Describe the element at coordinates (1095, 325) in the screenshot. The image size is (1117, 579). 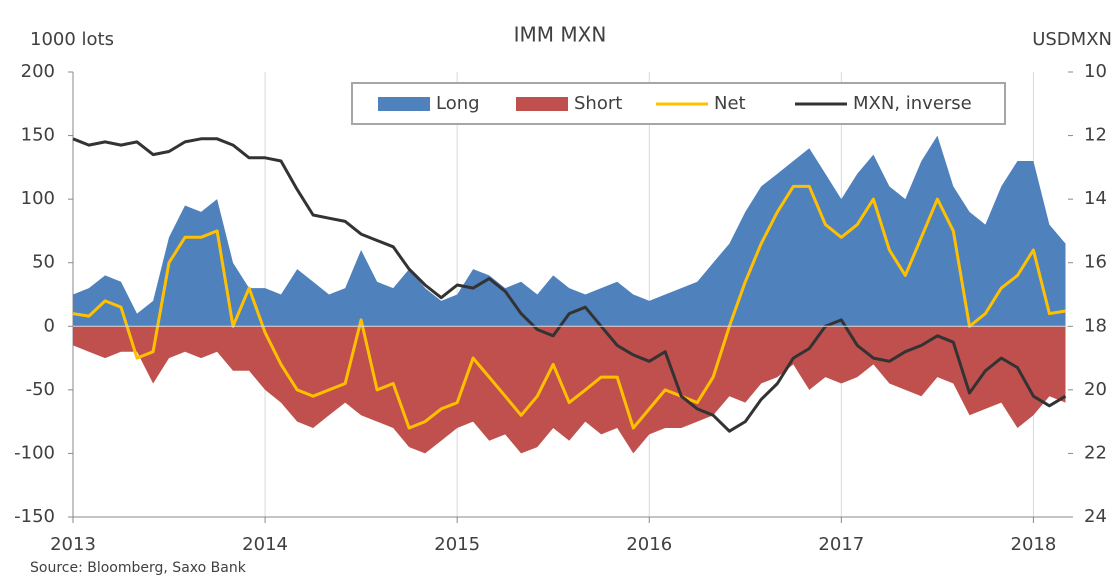
I see `y2-tick-label: 18` at that location.